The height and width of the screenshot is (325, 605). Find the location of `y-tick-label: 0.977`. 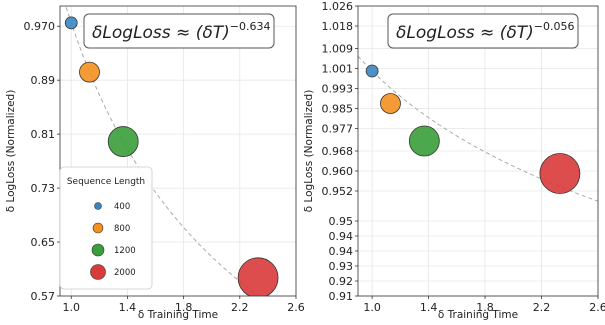

y-tick-label: 0.977 is located at coordinates (338, 129).